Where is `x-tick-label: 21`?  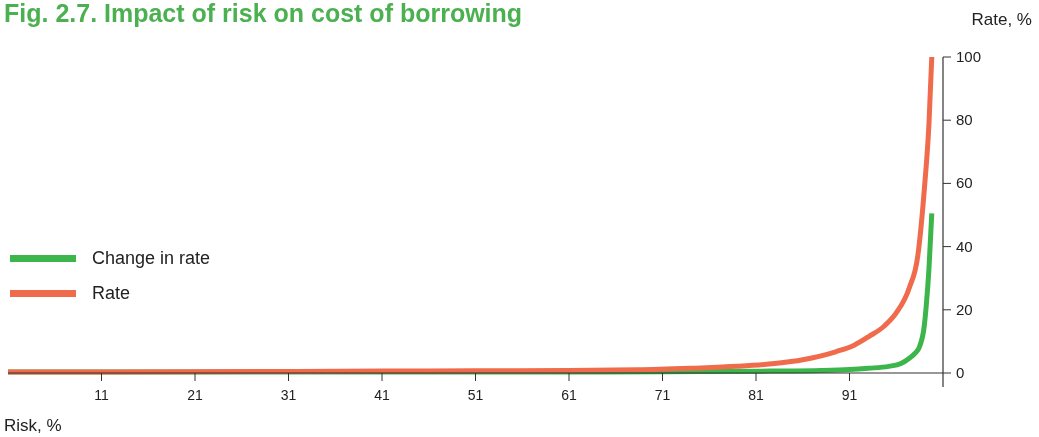 x-tick-label: 21 is located at coordinates (195, 395).